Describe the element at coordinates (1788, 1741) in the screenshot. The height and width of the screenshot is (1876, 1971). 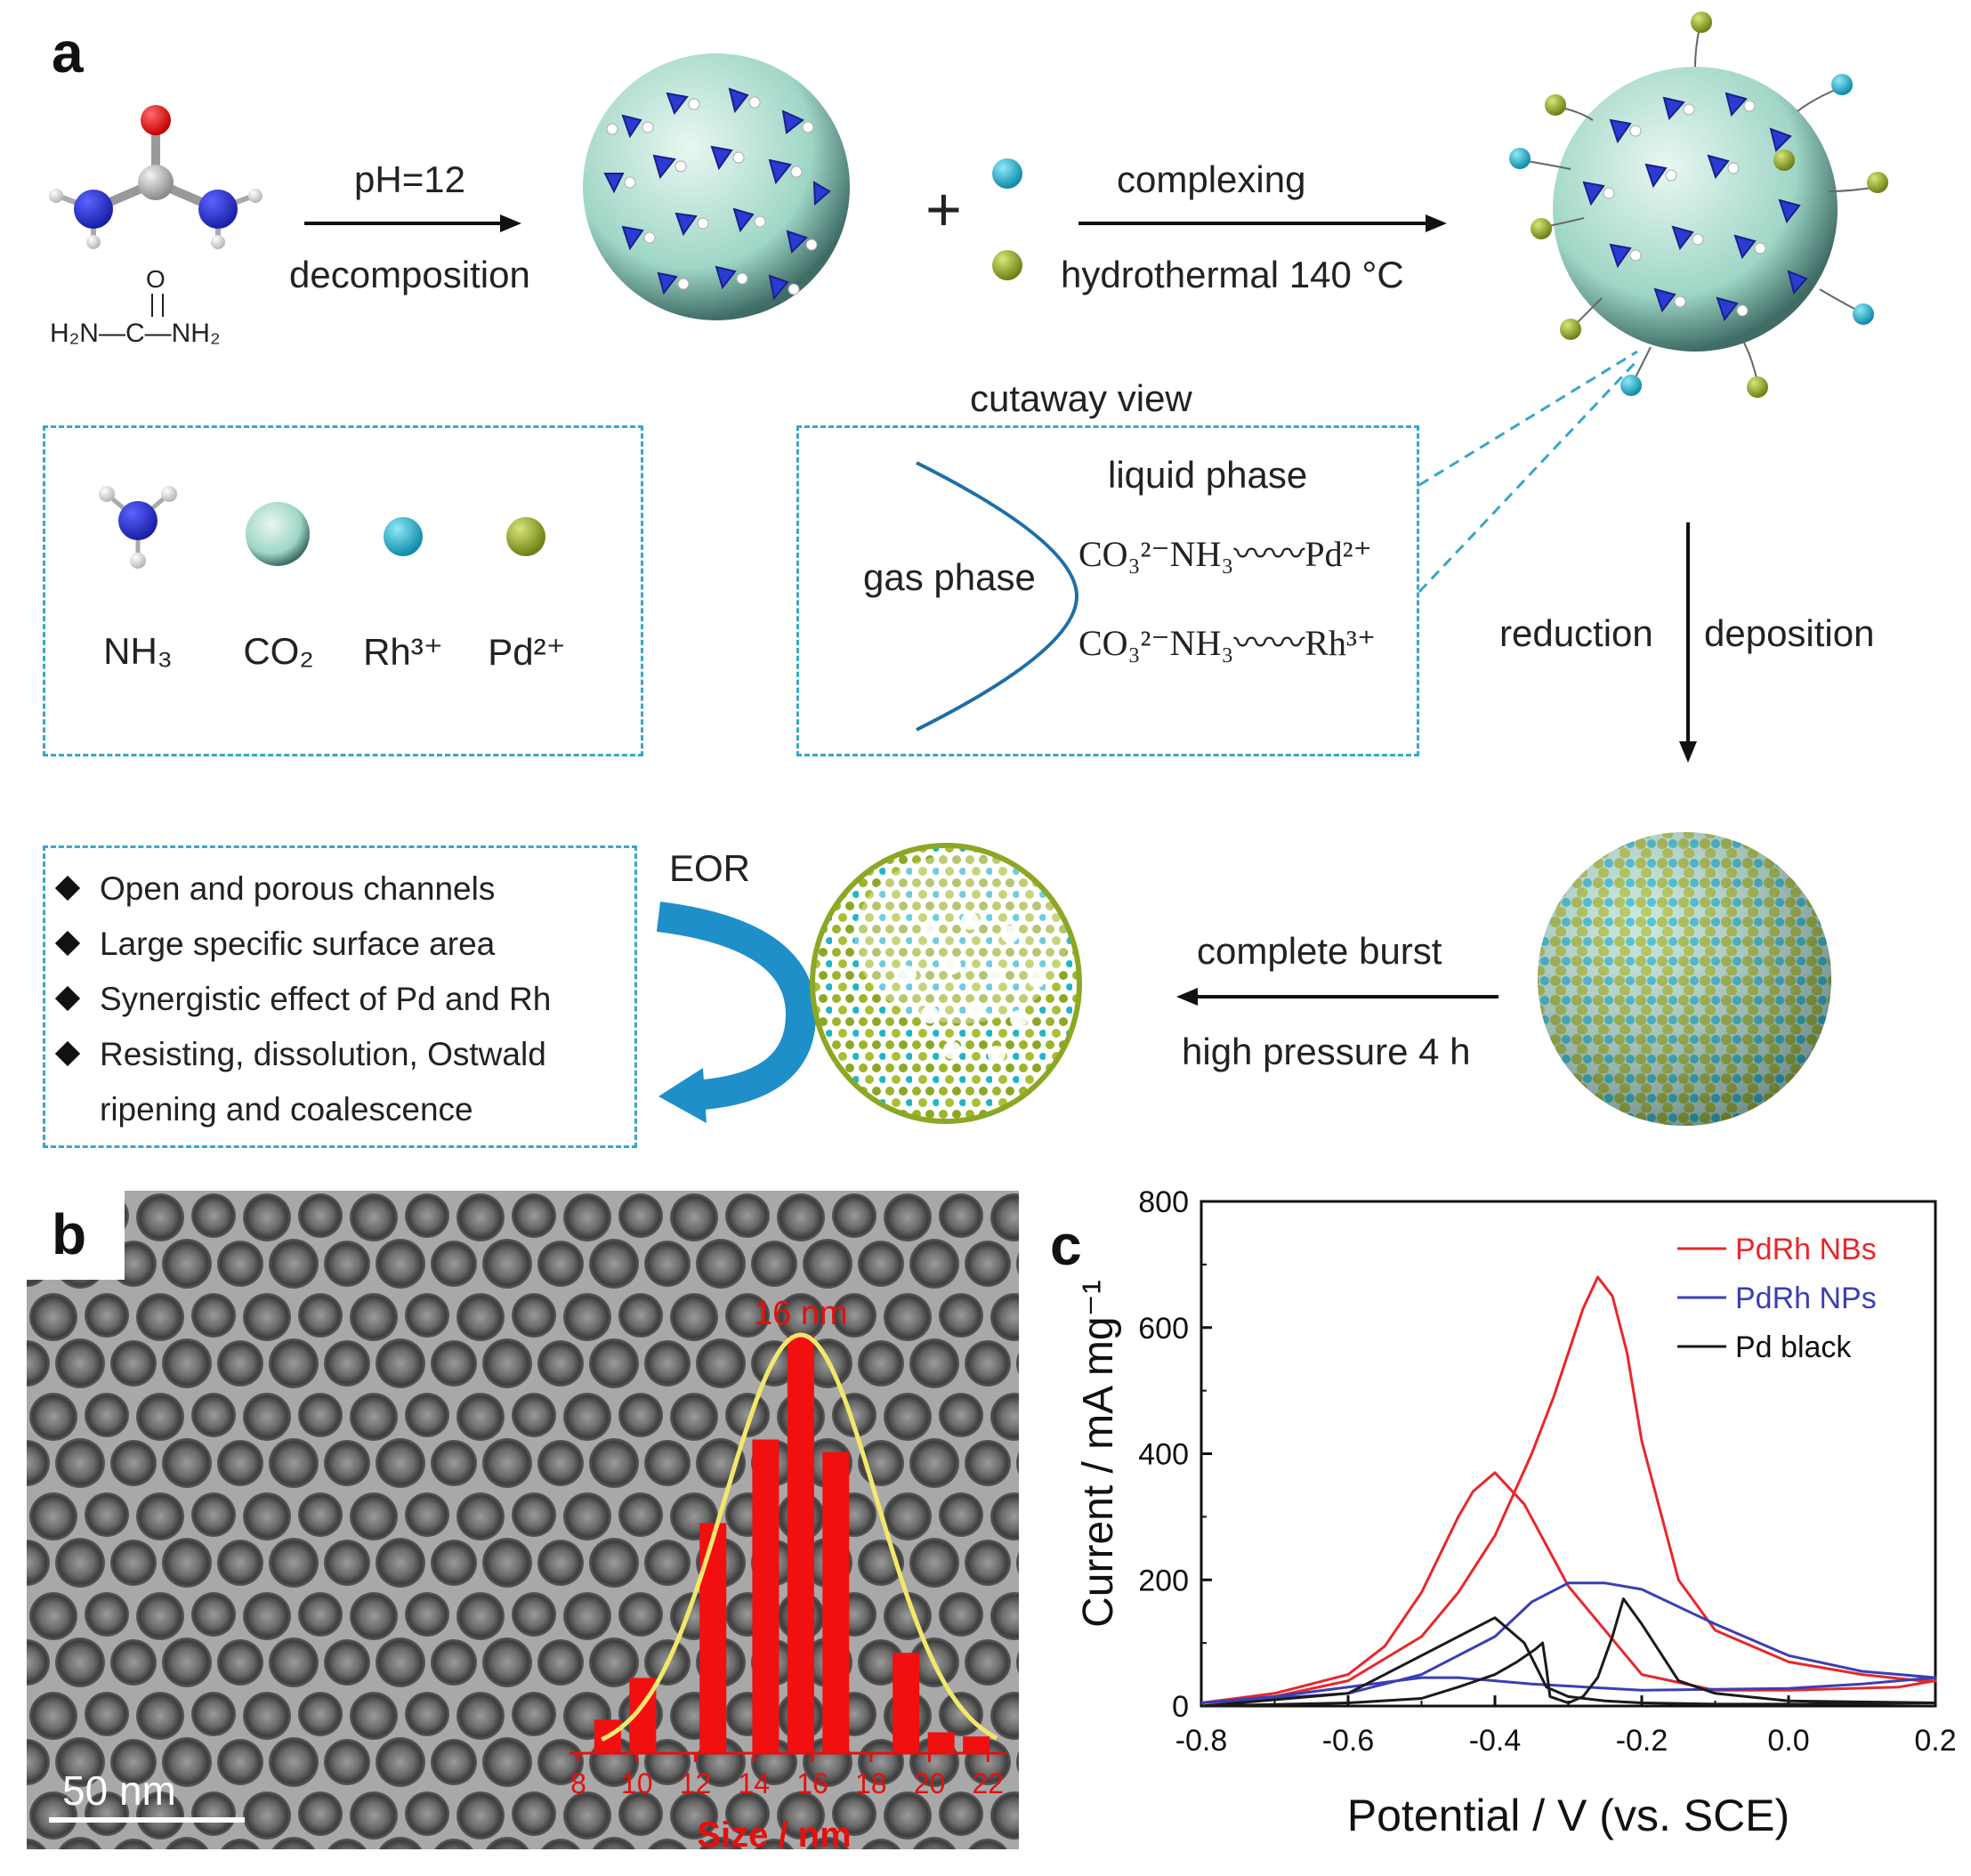
I see `x-tick-label: 0.0` at that location.